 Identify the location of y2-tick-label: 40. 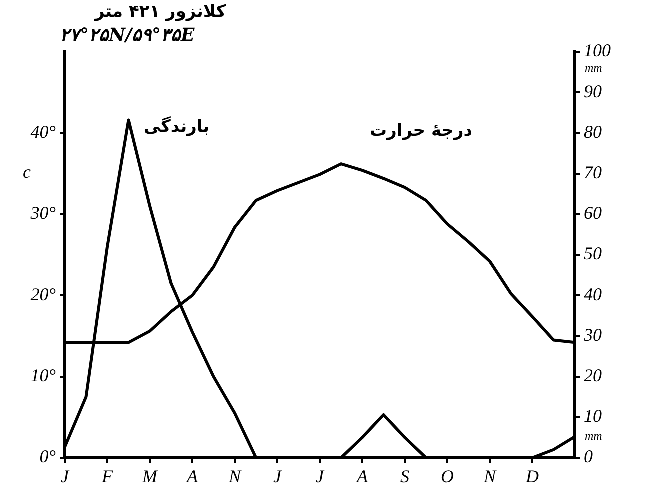
(593, 294).